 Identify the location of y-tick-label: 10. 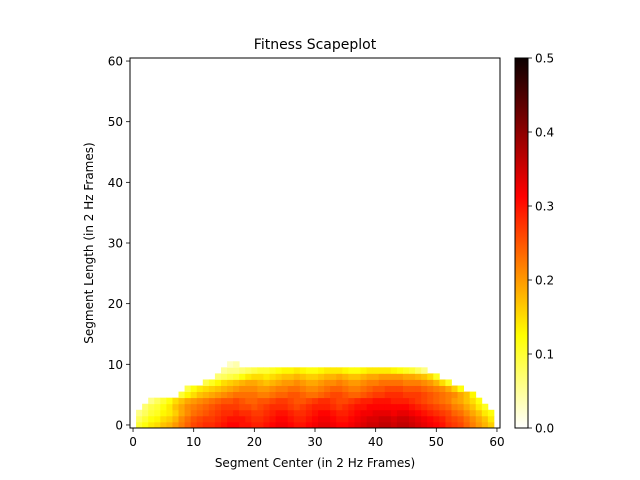
(115, 365).